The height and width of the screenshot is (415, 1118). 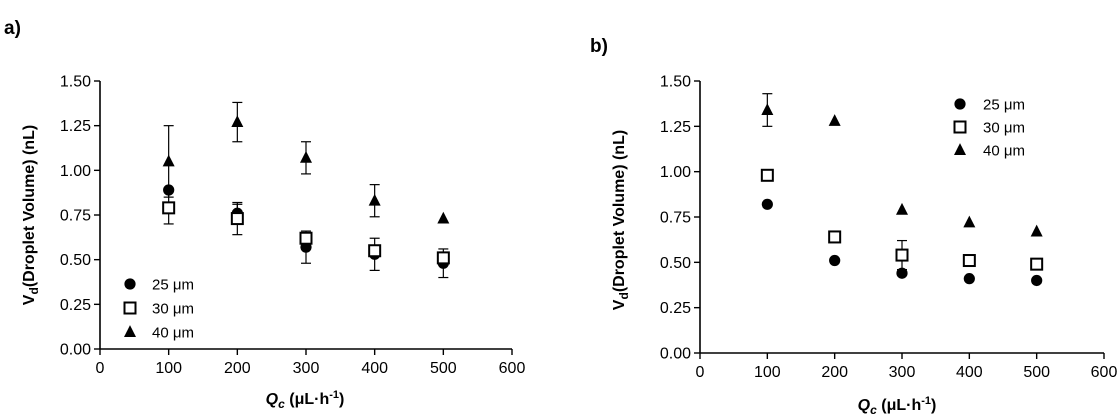 I want to click on panel-b-legend-label: 25 μm, so click(x=1004, y=105).